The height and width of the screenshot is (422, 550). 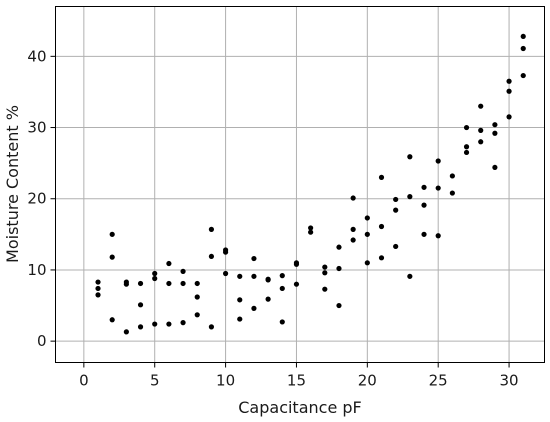 I want to click on x-tick-label: 5, so click(x=155, y=381).